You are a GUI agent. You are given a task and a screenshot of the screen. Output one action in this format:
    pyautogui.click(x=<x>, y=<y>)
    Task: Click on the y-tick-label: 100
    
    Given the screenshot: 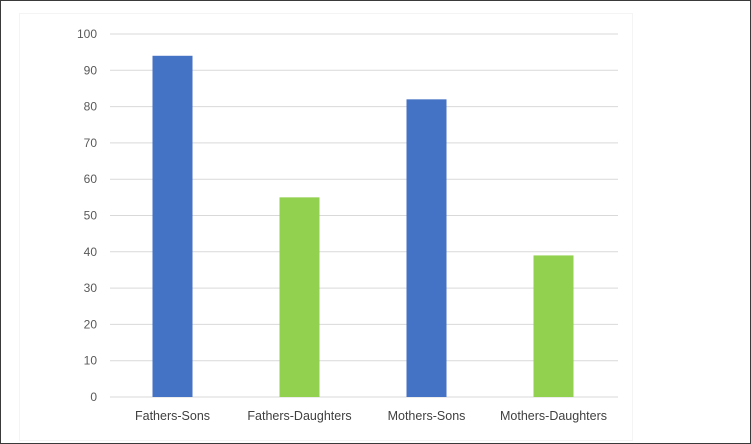 What is the action you would take?
    pyautogui.click(x=87, y=34)
    